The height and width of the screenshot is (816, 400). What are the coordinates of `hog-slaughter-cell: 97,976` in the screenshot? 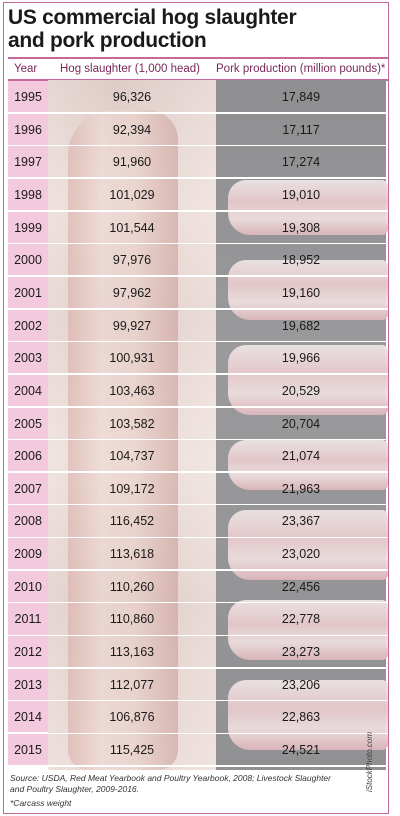 It's located at (132, 260).